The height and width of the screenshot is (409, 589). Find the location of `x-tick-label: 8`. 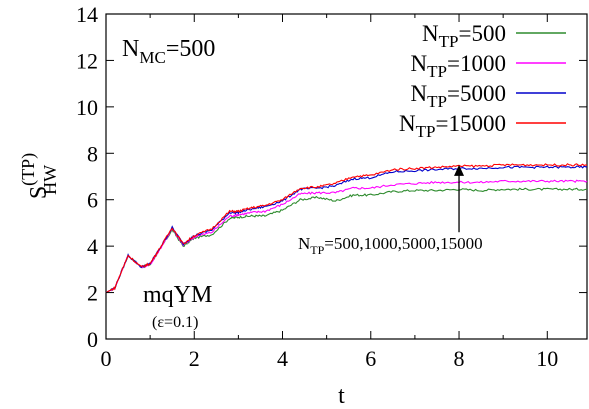

x-tick-label: 8 is located at coordinates (459, 358).